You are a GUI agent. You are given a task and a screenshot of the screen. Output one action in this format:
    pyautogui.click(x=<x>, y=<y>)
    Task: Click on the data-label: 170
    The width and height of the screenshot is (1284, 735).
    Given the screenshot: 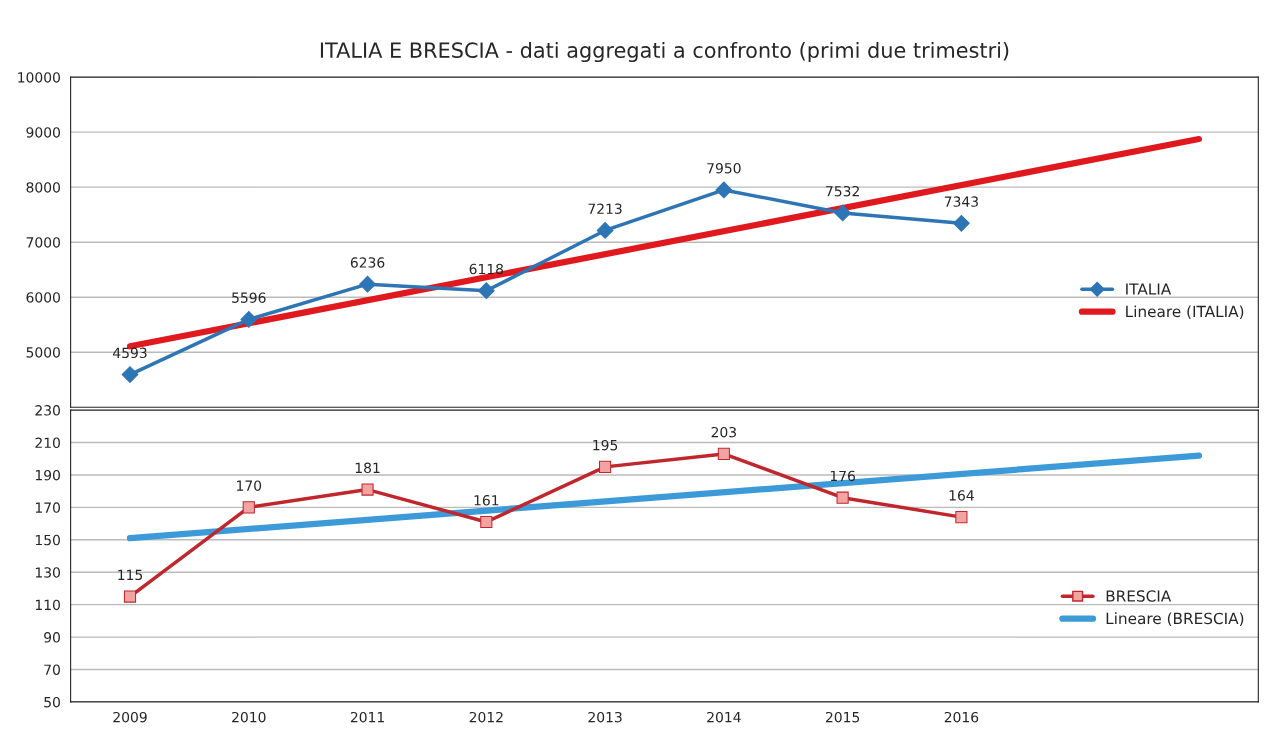 What is the action you would take?
    pyautogui.click(x=249, y=485)
    